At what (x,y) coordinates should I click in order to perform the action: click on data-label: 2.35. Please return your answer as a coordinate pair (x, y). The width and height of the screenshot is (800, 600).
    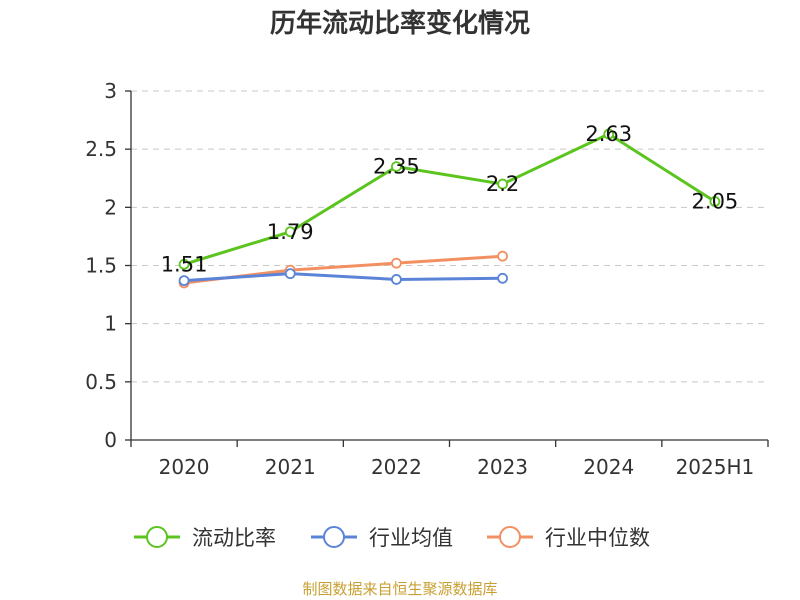
    Looking at the image, I should click on (396, 167).